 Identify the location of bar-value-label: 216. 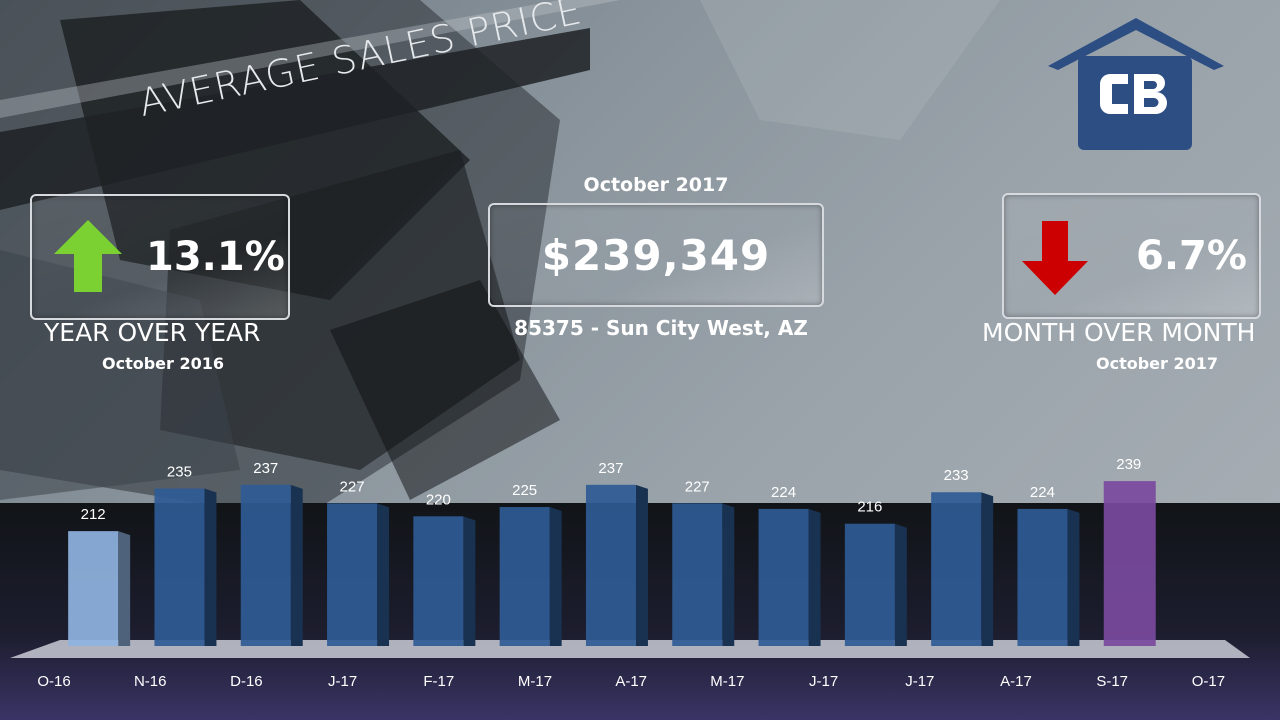
(869, 507).